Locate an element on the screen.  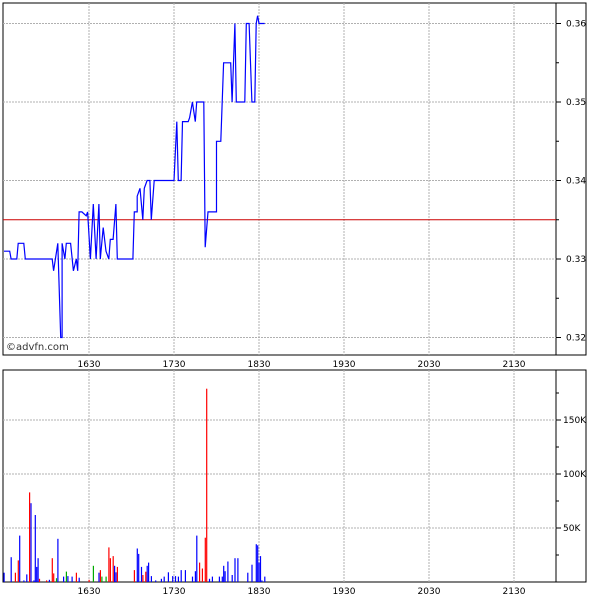
volume-x-tick-label: 1730 is located at coordinates (174, 592).